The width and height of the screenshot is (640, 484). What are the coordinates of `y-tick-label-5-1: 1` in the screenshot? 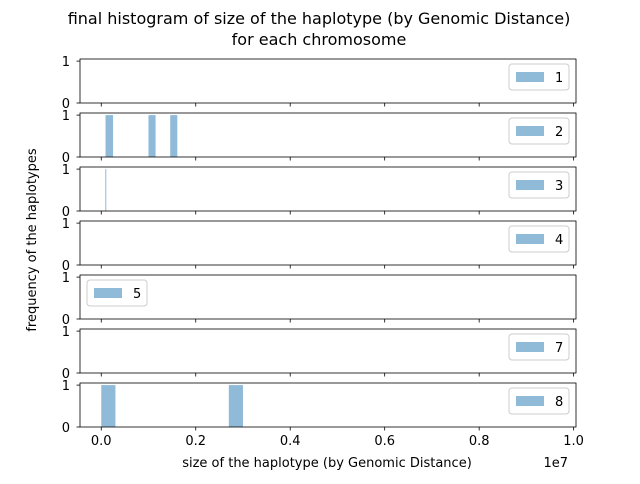 It's located at (66, 278).